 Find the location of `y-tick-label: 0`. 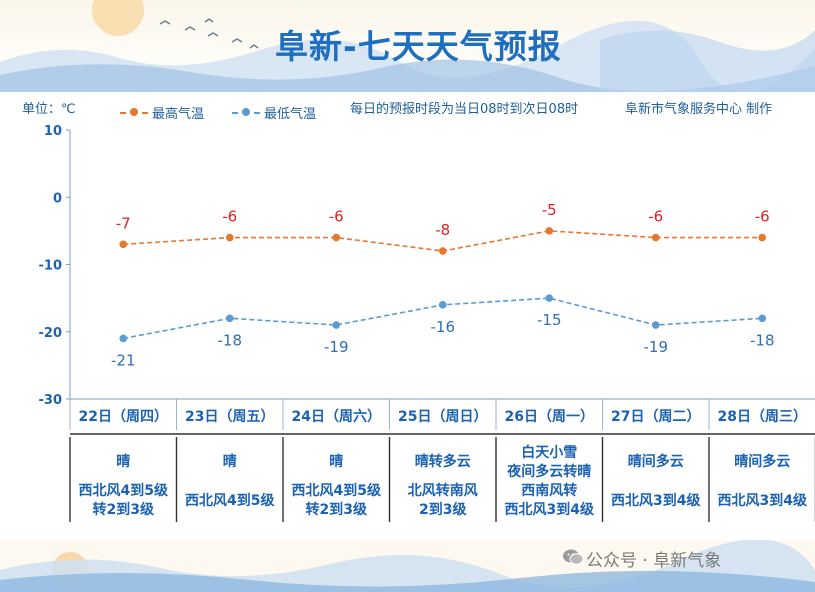

y-tick-label: 0 is located at coordinates (57, 198).